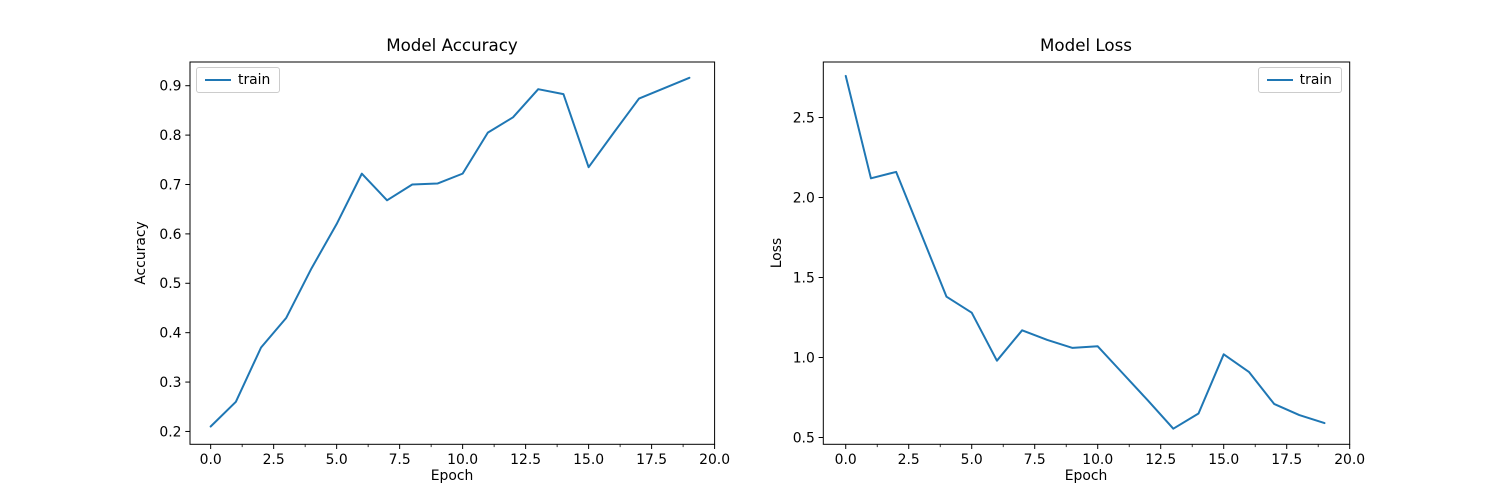  What do you see at coordinates (804, 198) in the screenshot?
I see `y-tick-label: 2.0` at bounding box center [804, 198].